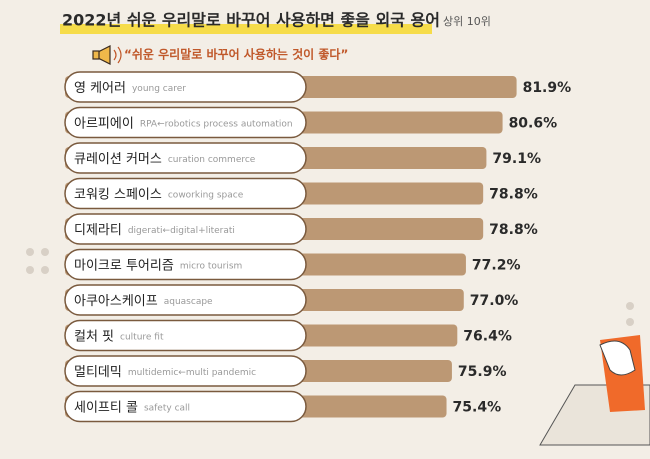 The image size is (650, 459). I want to click on category-name: 마이크로 투어리즘, so click(124, 265).